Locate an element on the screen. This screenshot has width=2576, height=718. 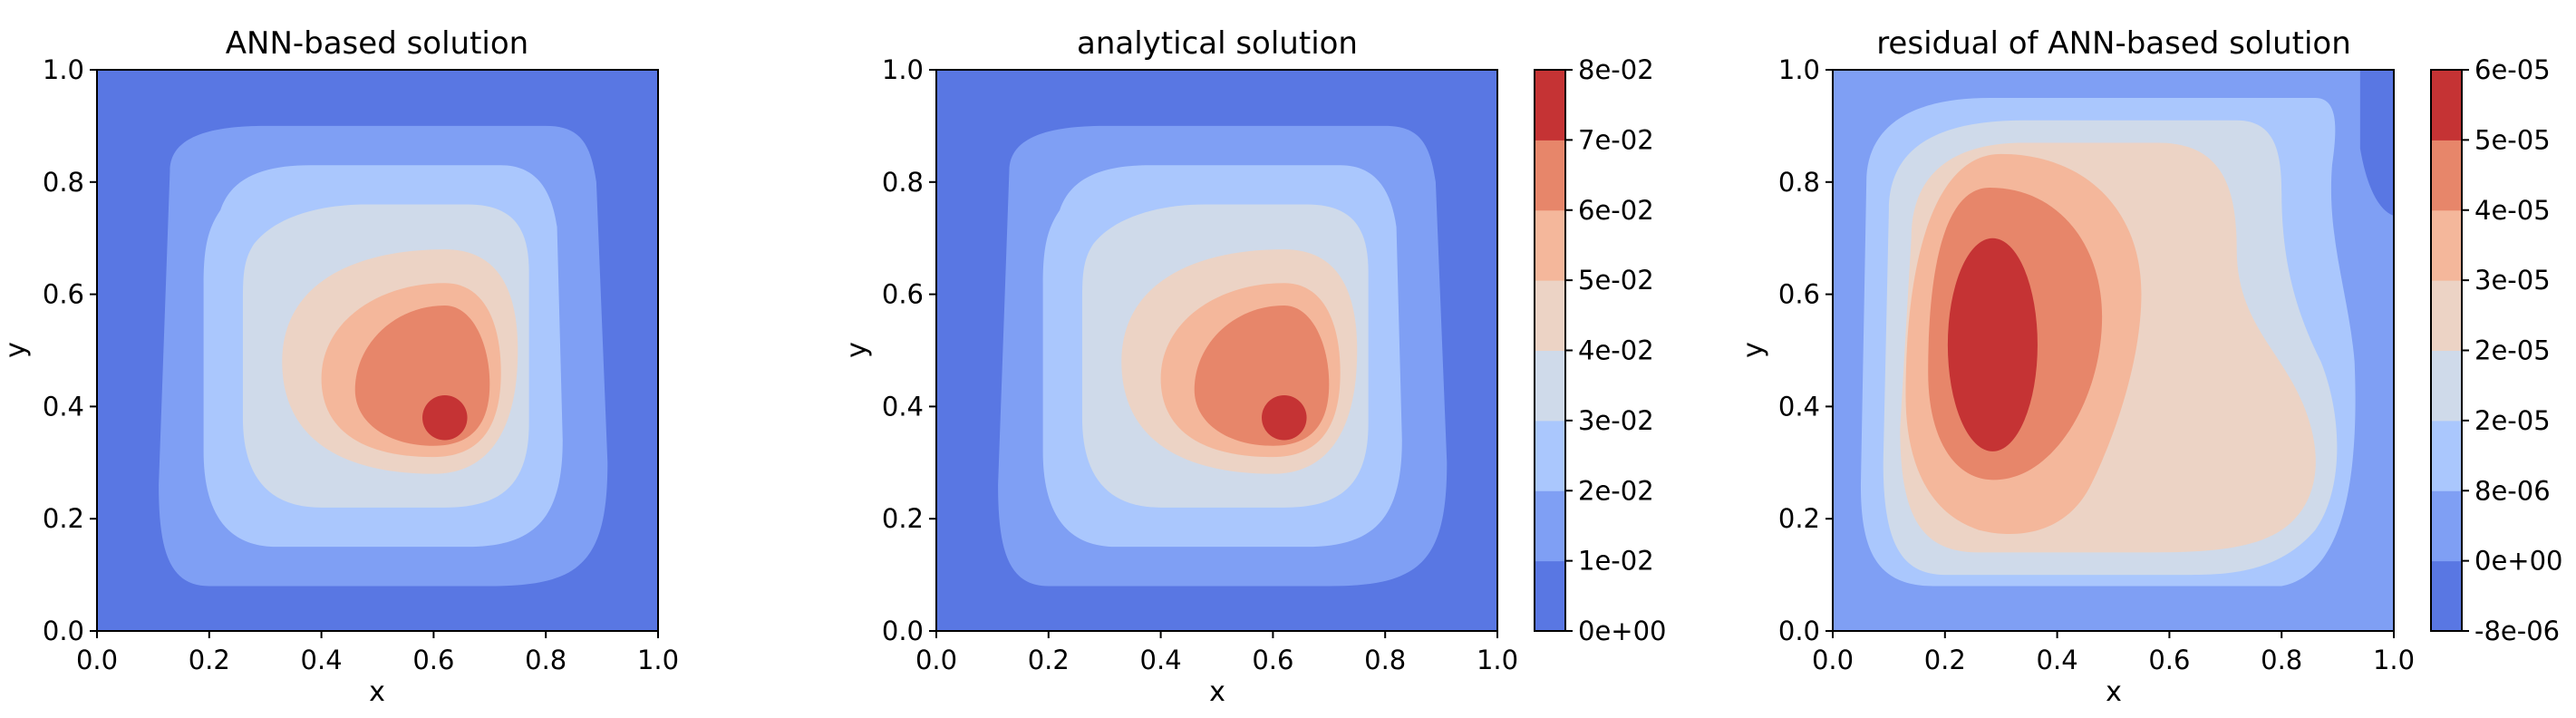
colorbar-tick-label: 5e-05 is located at coordinates (2512, 139).